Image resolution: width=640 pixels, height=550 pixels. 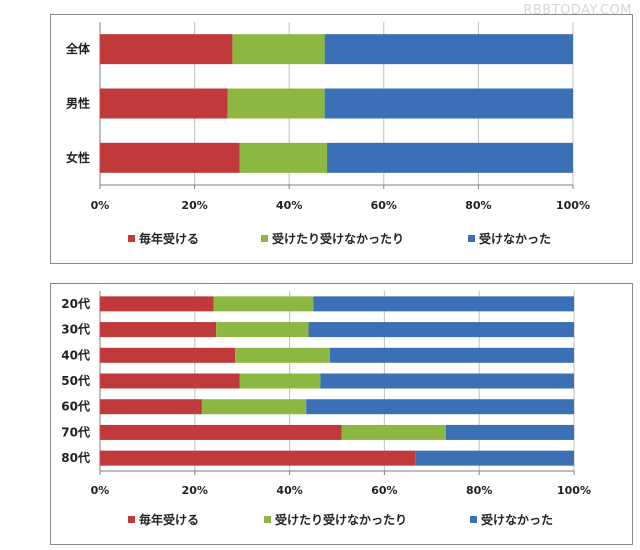 What do you see at coordinates (75, 329) in the screenshot?
I see `category-label: 30代` at bounding box center [75, 329].